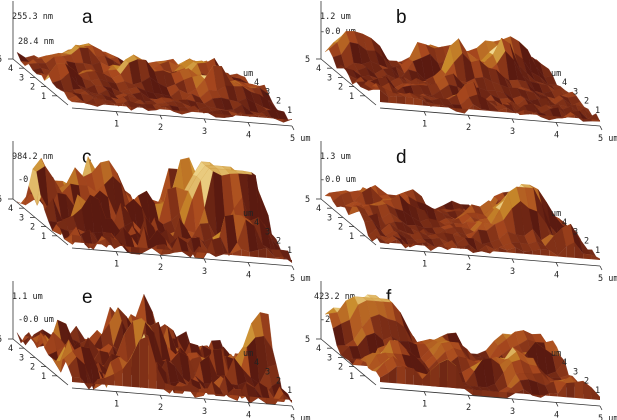  I want to click on panel-letter: c, so click(87, 157).